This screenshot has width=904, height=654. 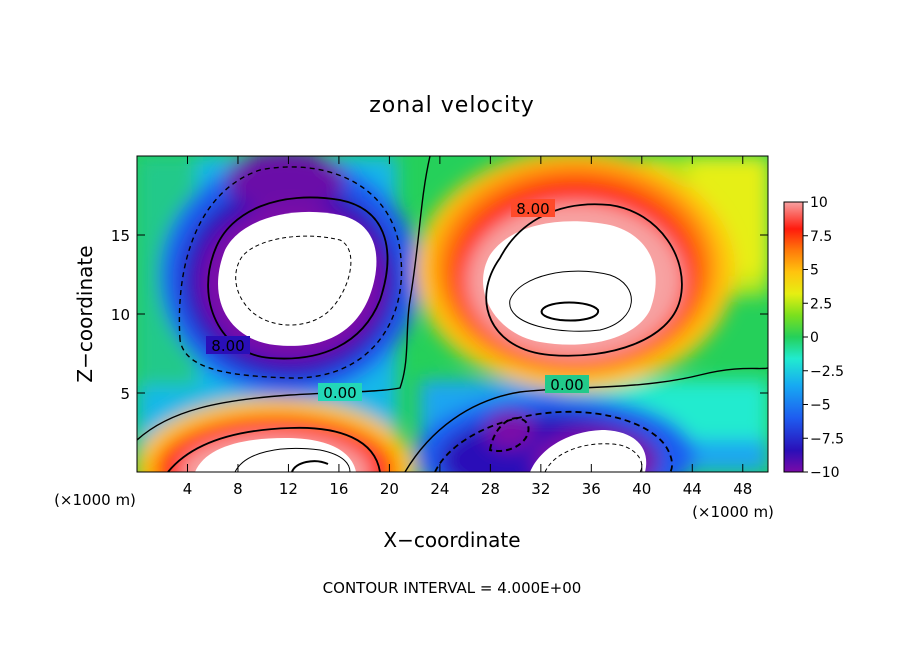 I want to click on contour-label-0-left: 0.00, so click(x=339, y=393).